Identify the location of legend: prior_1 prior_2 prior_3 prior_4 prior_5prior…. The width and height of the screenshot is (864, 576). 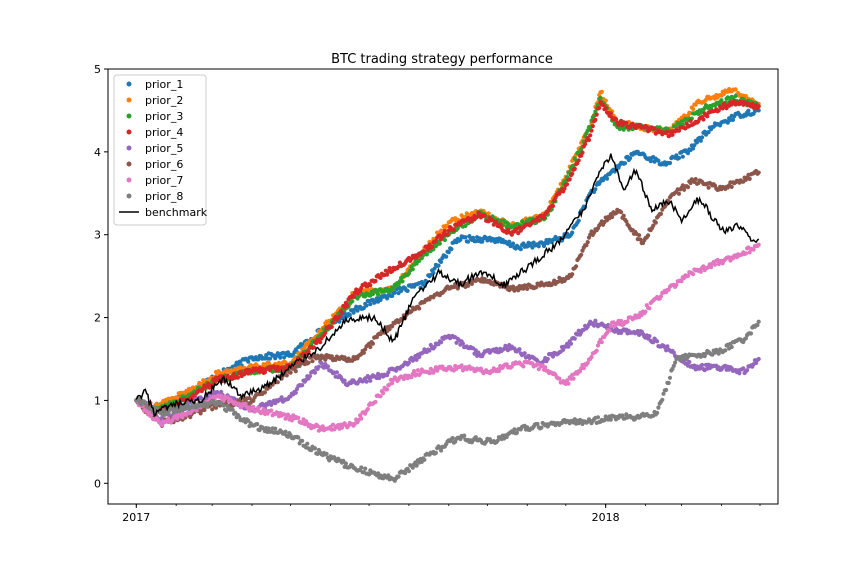
(160, 150).